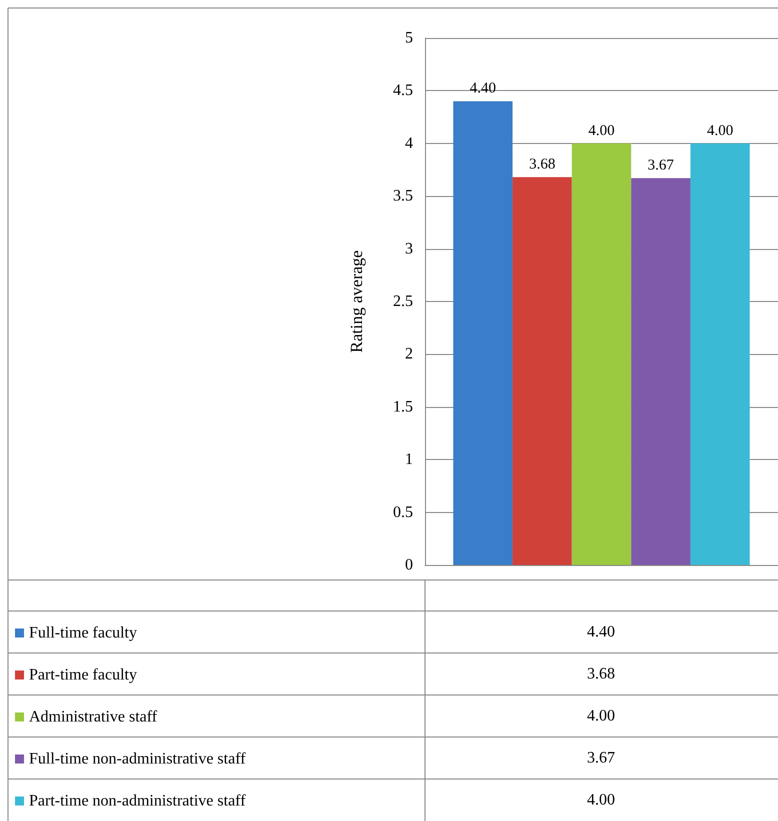  Describe the element at coordinates (542, 164) in the screenshot. I see `data-label: 3.68` at that location.